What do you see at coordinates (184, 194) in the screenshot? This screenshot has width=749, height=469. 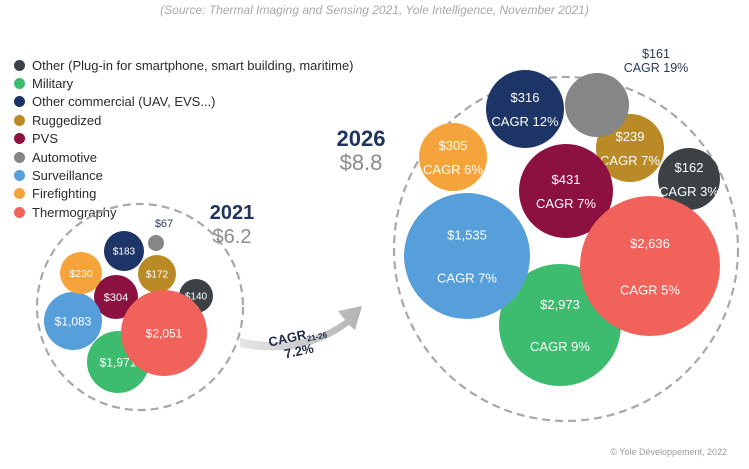 I see `legend-item-firefighting: Firefighting` at bounding box center [184, 194].